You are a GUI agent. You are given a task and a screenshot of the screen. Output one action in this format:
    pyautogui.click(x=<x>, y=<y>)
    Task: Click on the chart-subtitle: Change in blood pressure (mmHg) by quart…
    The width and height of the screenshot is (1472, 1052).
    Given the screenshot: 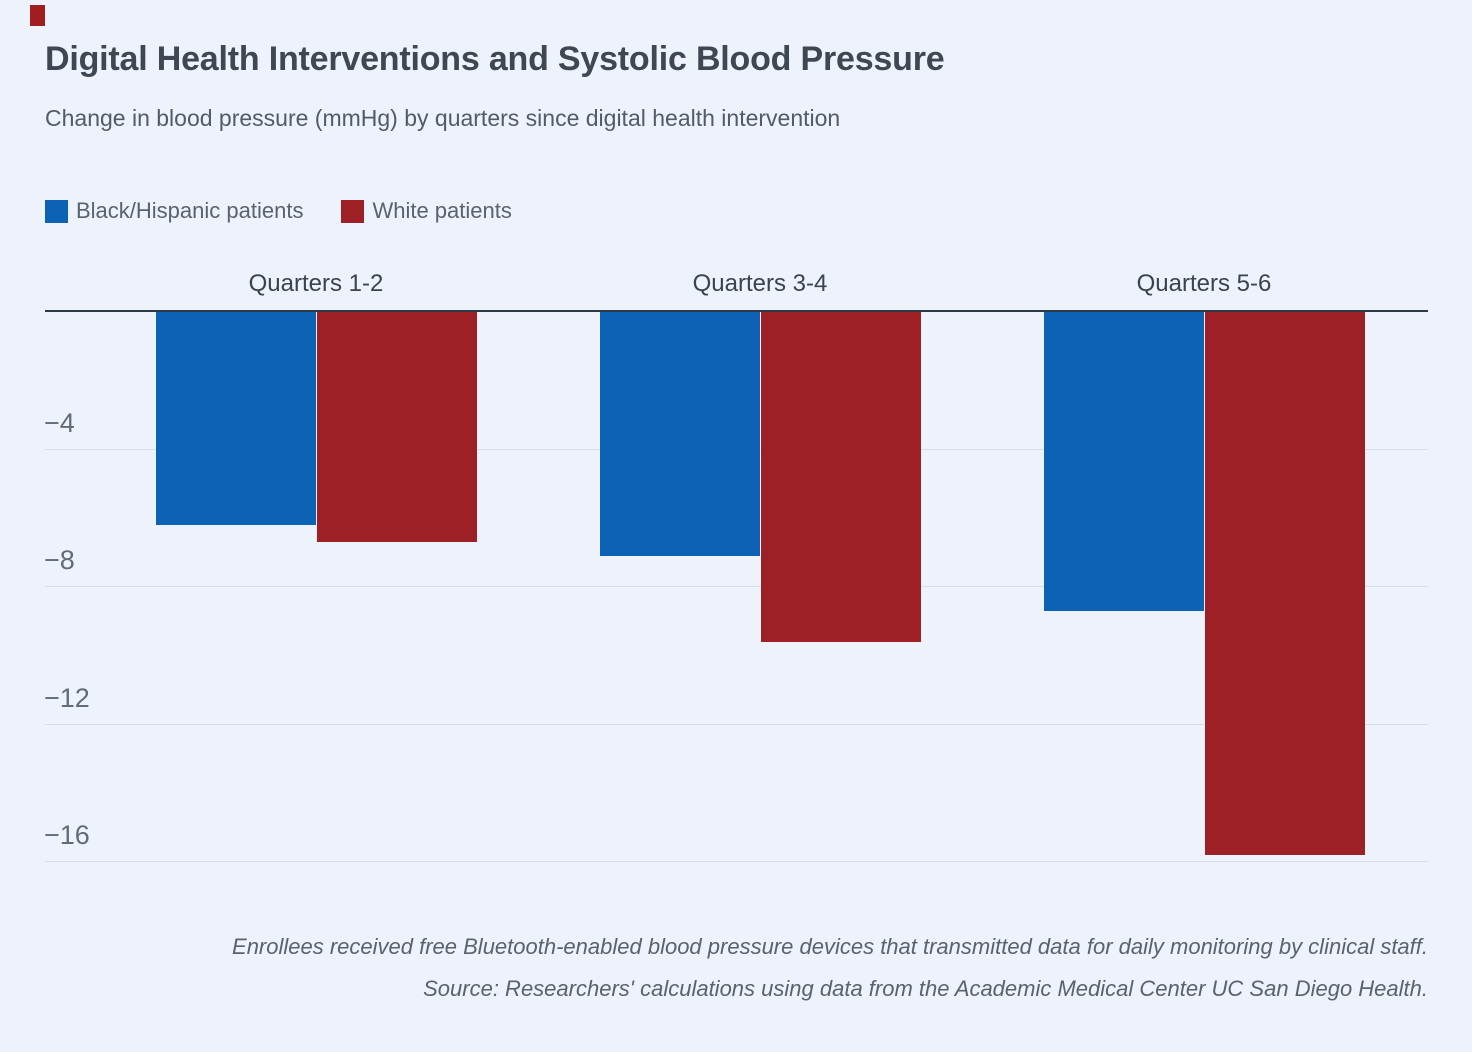 What is the action you would take?
    pyautogui.click(x=443, y=118)
    